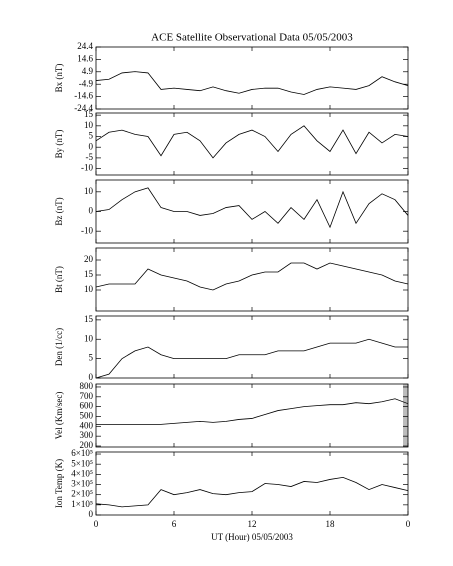 The image size is (453, 566). I want to click on x-tick-label: 18, so click(331, 524).